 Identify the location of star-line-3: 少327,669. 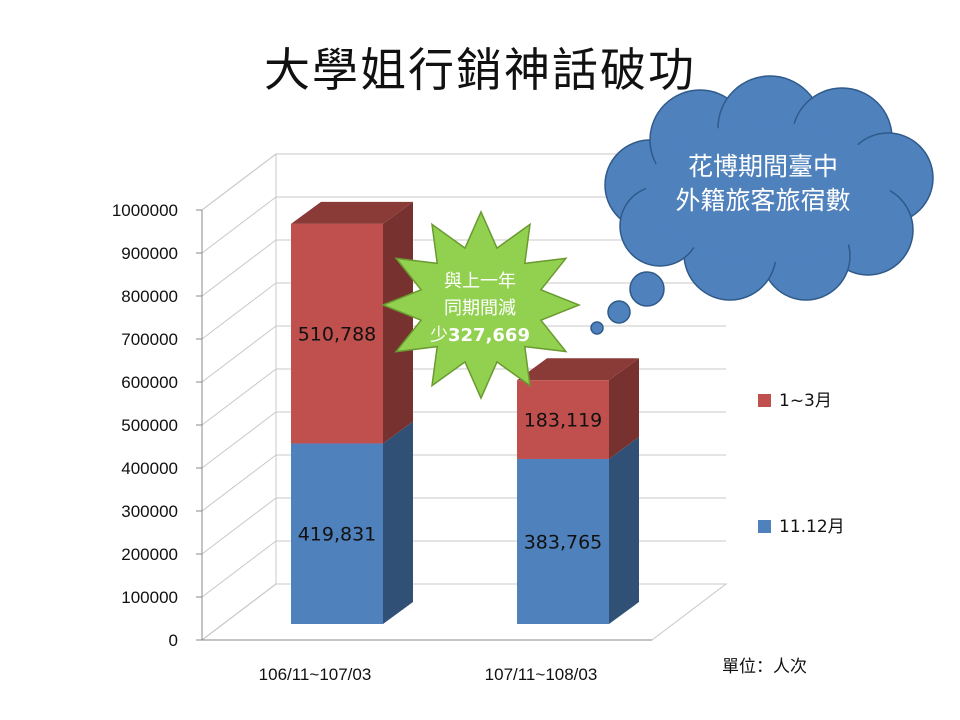
(480, 335).